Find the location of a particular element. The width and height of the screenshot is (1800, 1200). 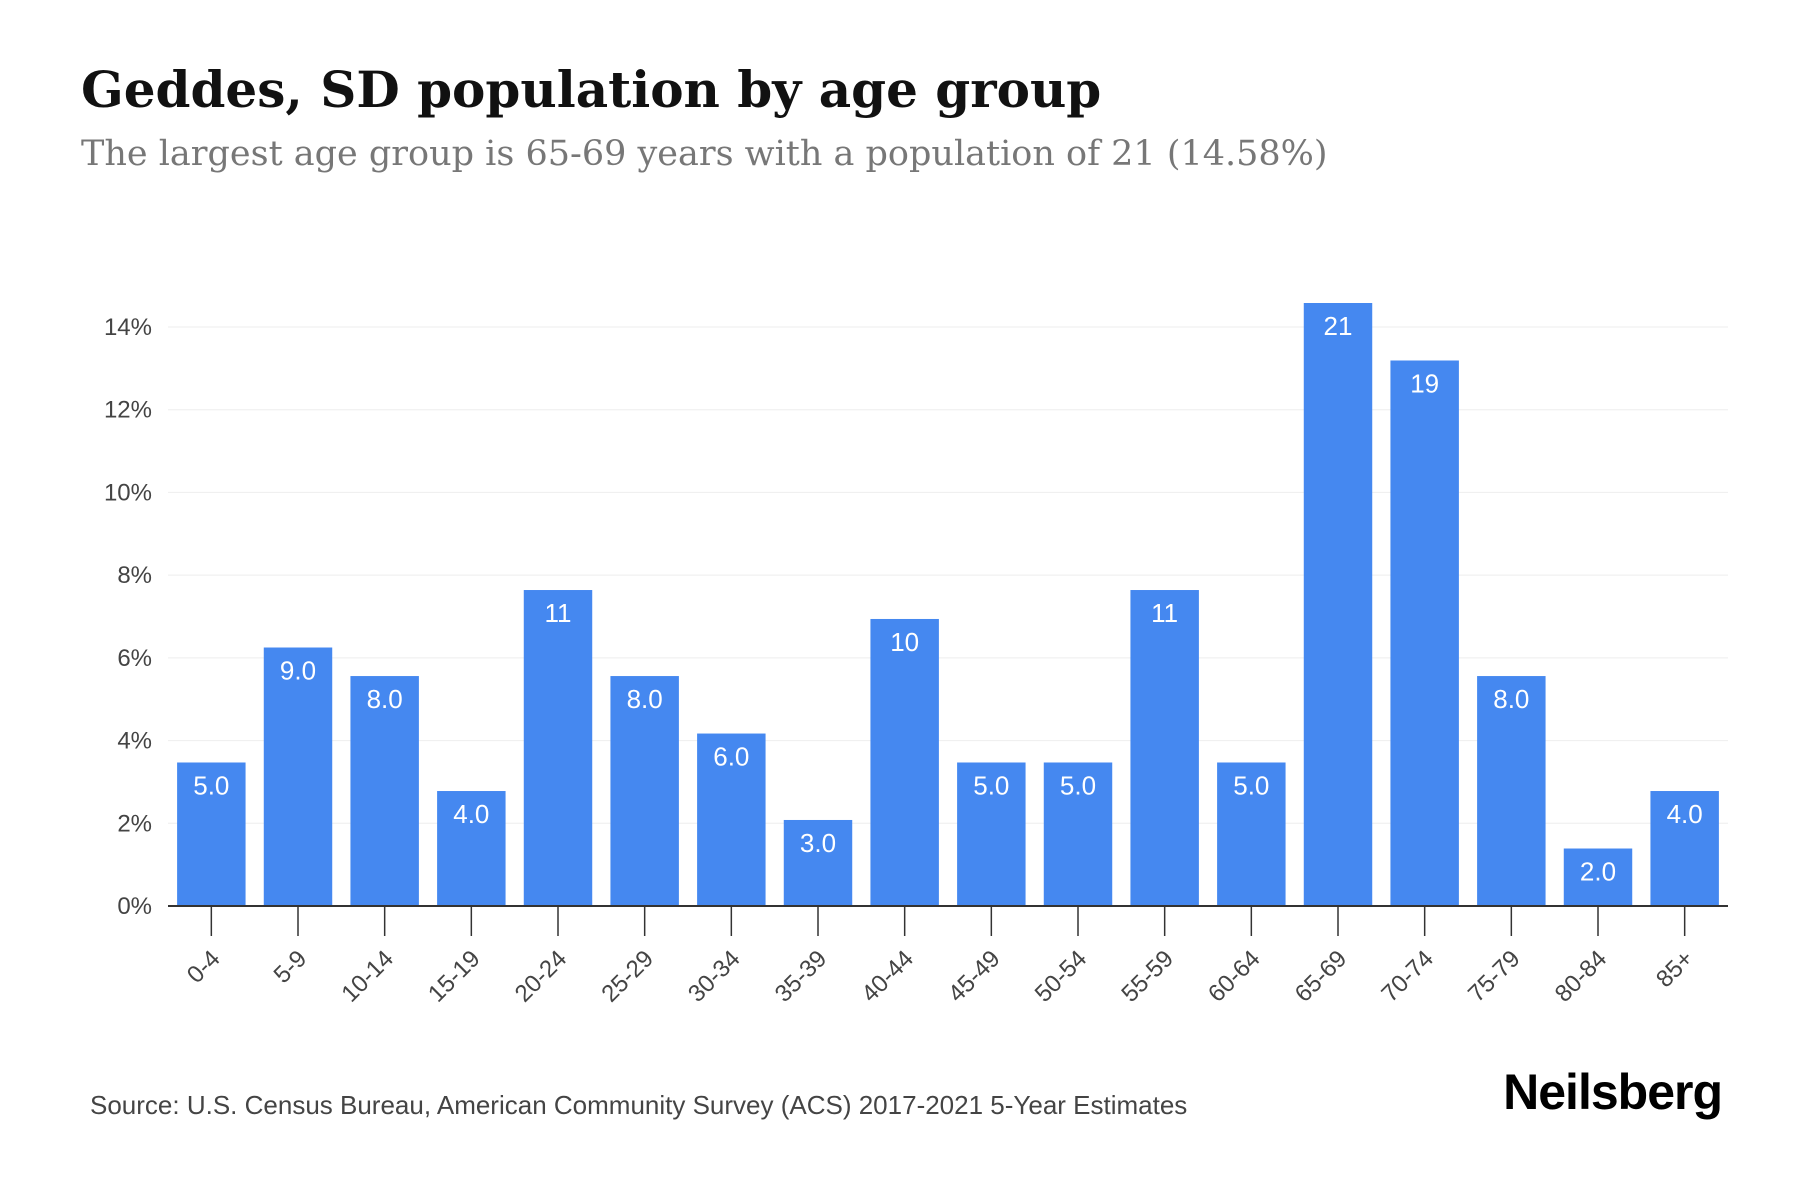

y-tick-label: 12% is located at coordinates (128, 410).